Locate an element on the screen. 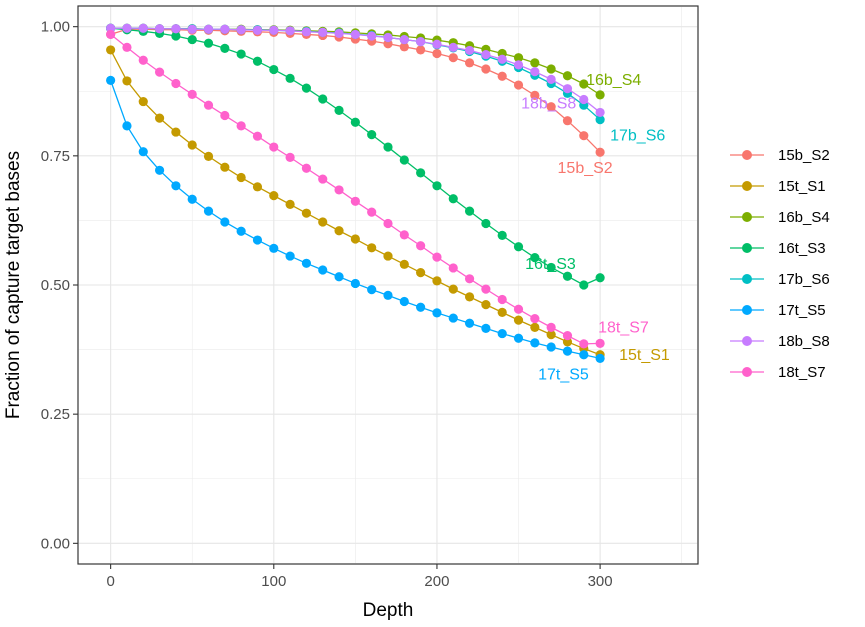 This screenshot has height=627, width=865. x-tick-label: 100 is located at coordinates (273, 581).